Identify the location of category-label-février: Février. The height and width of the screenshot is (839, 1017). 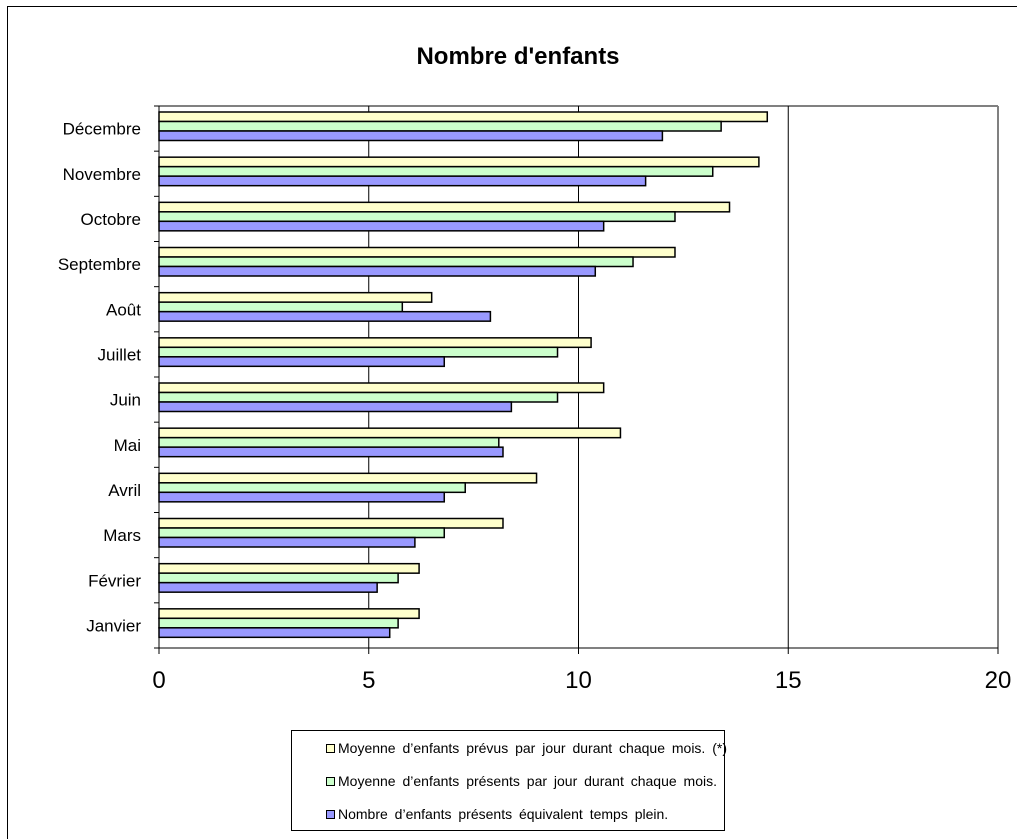
(114, 580).